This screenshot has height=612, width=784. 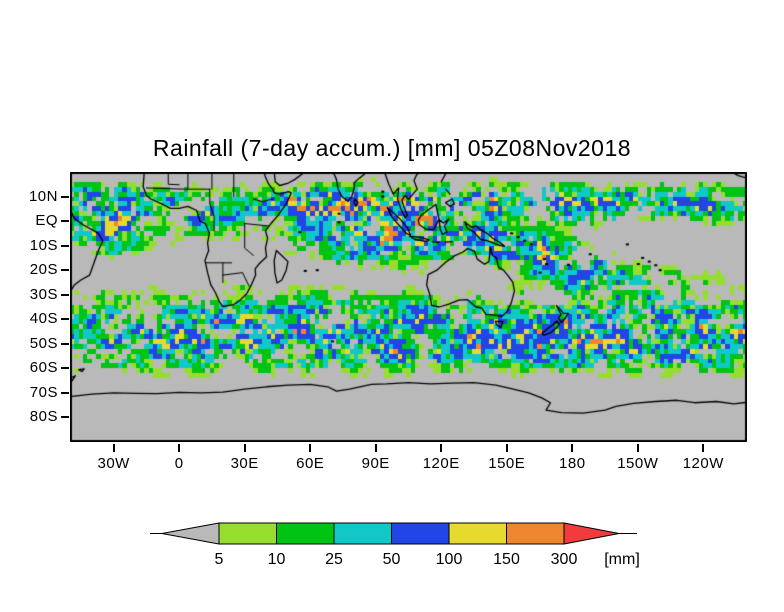 What do you see at coordinates (43, 270) in the screenshot?
I see `lat-tick-label: 20S` at bounding box center [43, 270].